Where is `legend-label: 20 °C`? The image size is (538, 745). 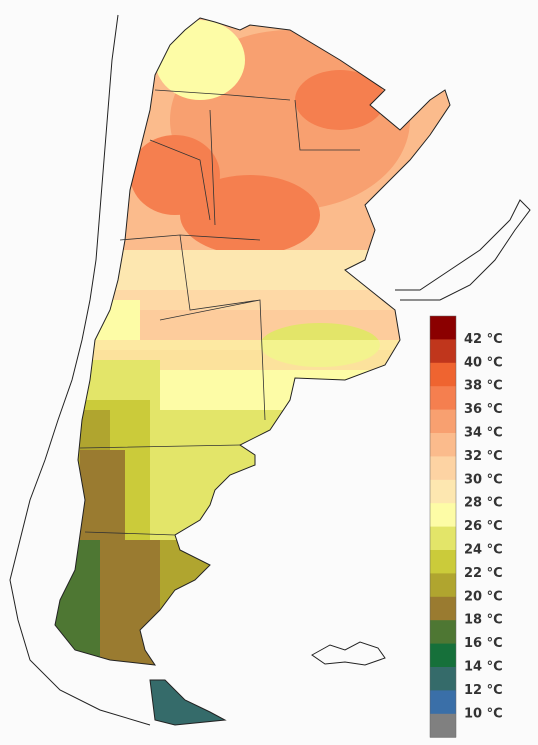 legend-label: 20 °C is located at coordinates (483, 596).